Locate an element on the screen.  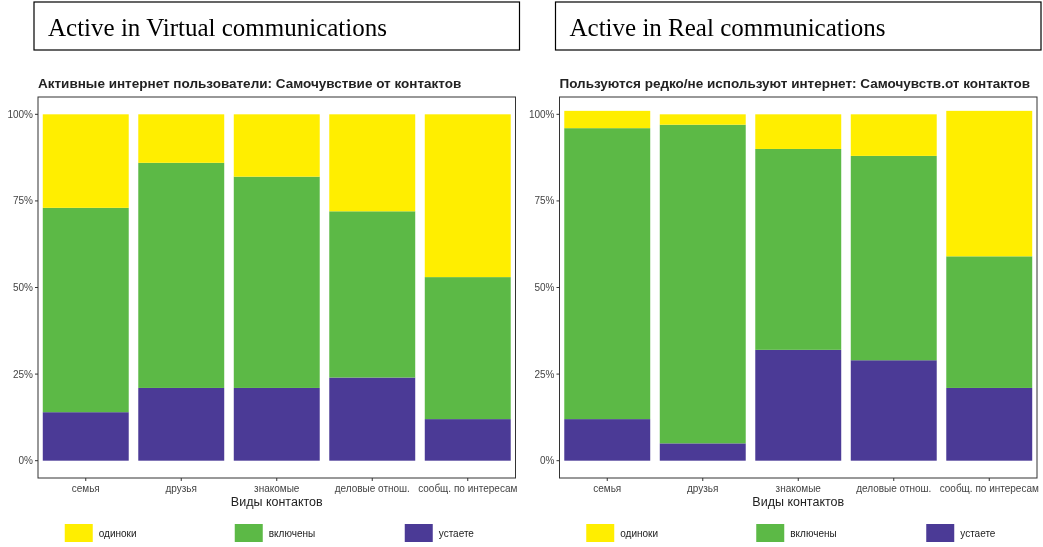
chart-title: Active in Virtual communications is located at coordinates (217, 27).